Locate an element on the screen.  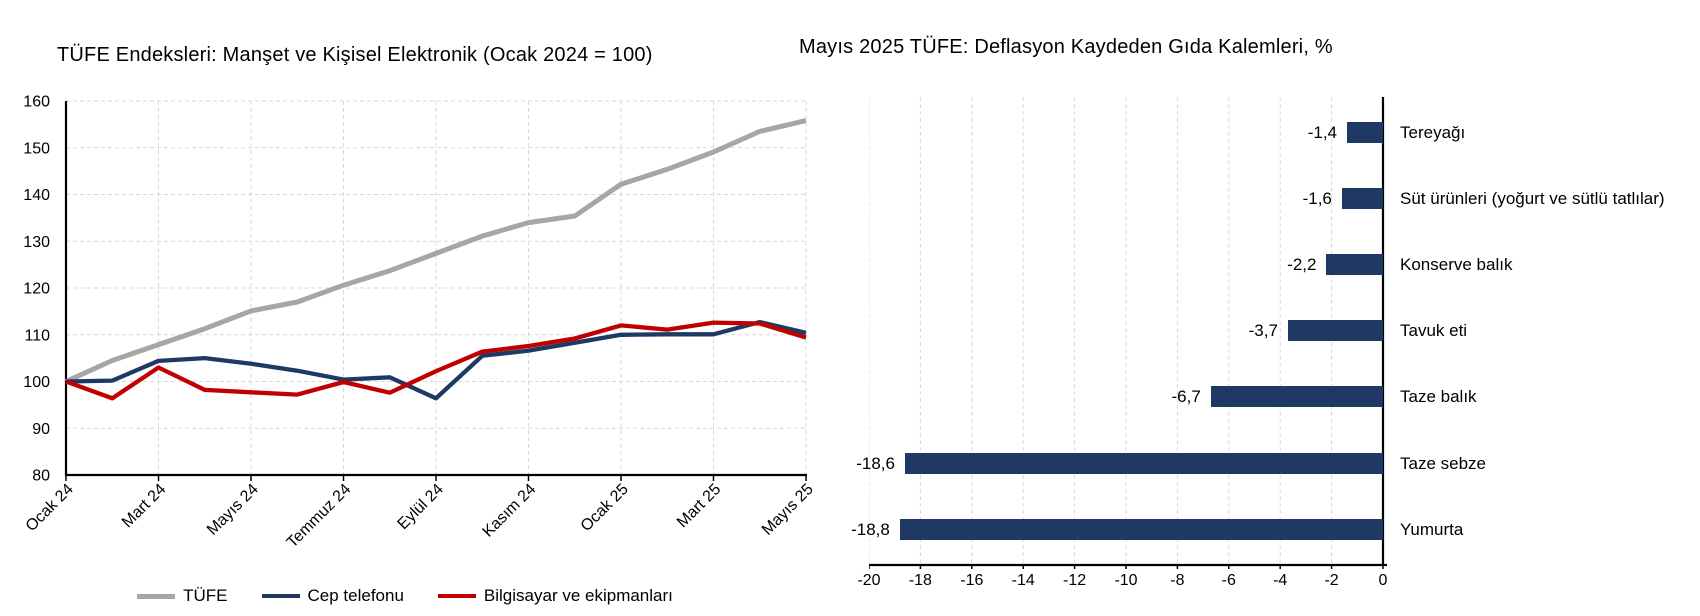
x-axis-tick-label: -12 is located at coordinates (1075, 580).